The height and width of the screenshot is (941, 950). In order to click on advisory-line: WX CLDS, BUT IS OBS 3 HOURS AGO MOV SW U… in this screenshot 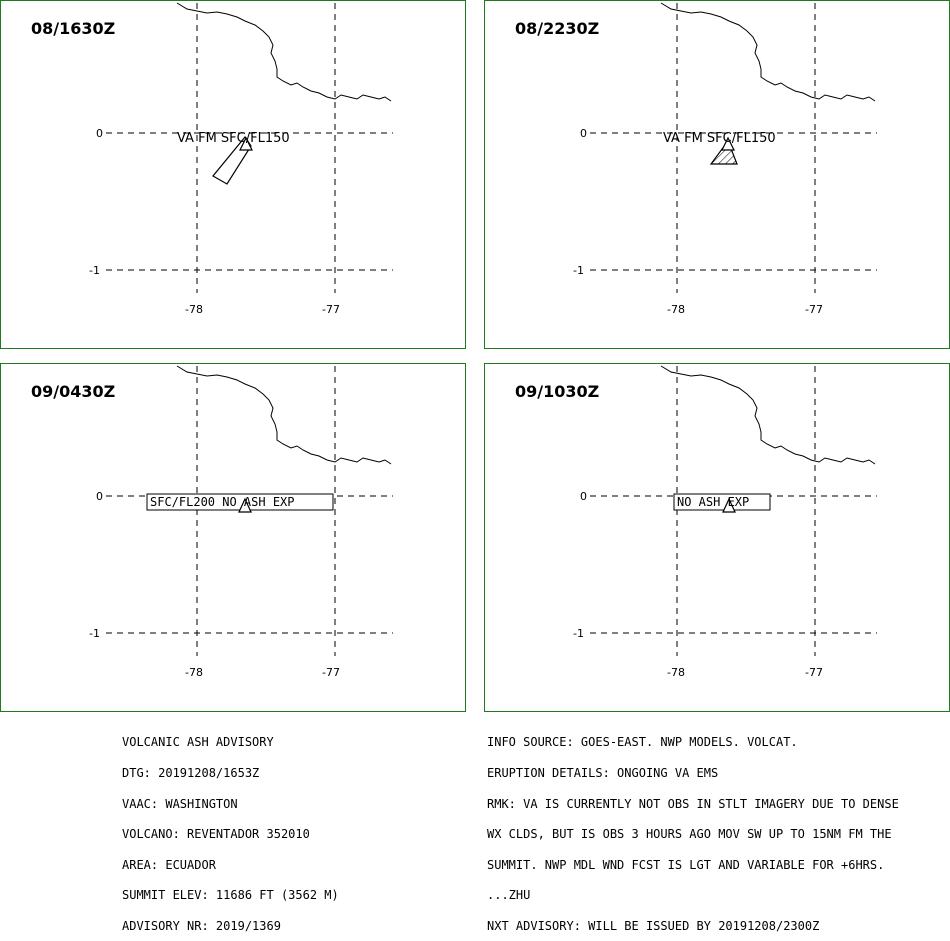, I will do `click(689, 834)`.